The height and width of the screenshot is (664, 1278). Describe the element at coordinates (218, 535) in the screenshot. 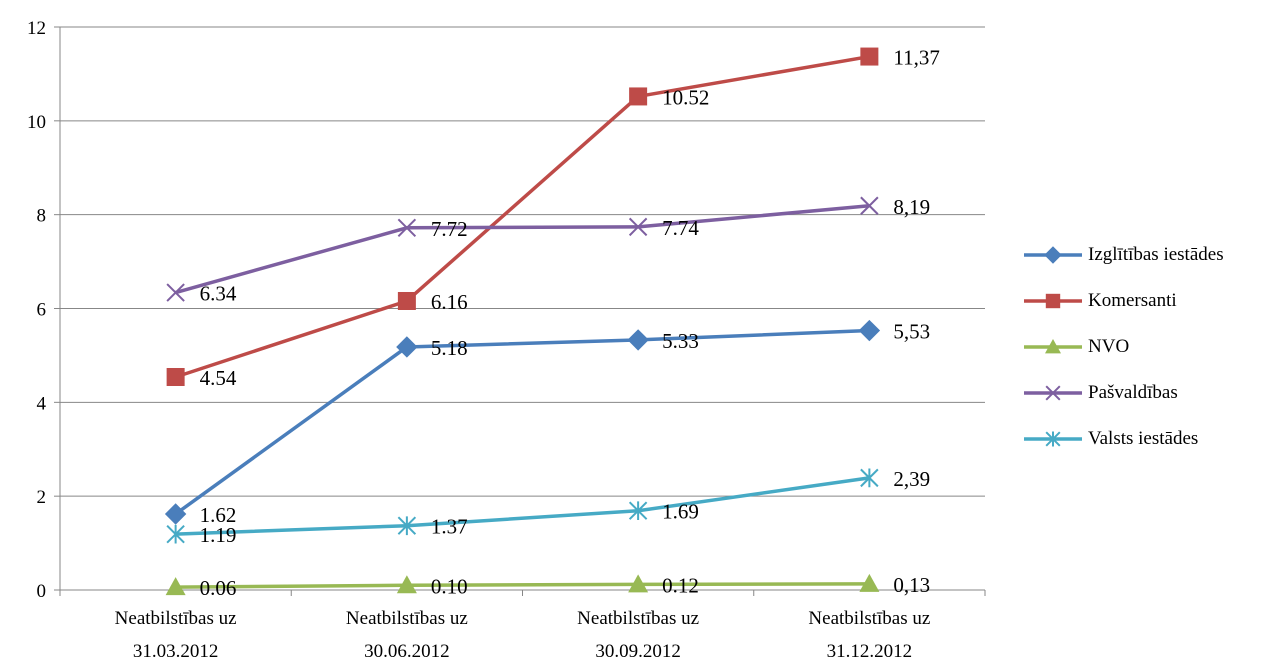

I see `data-label: 1.19` at that location.